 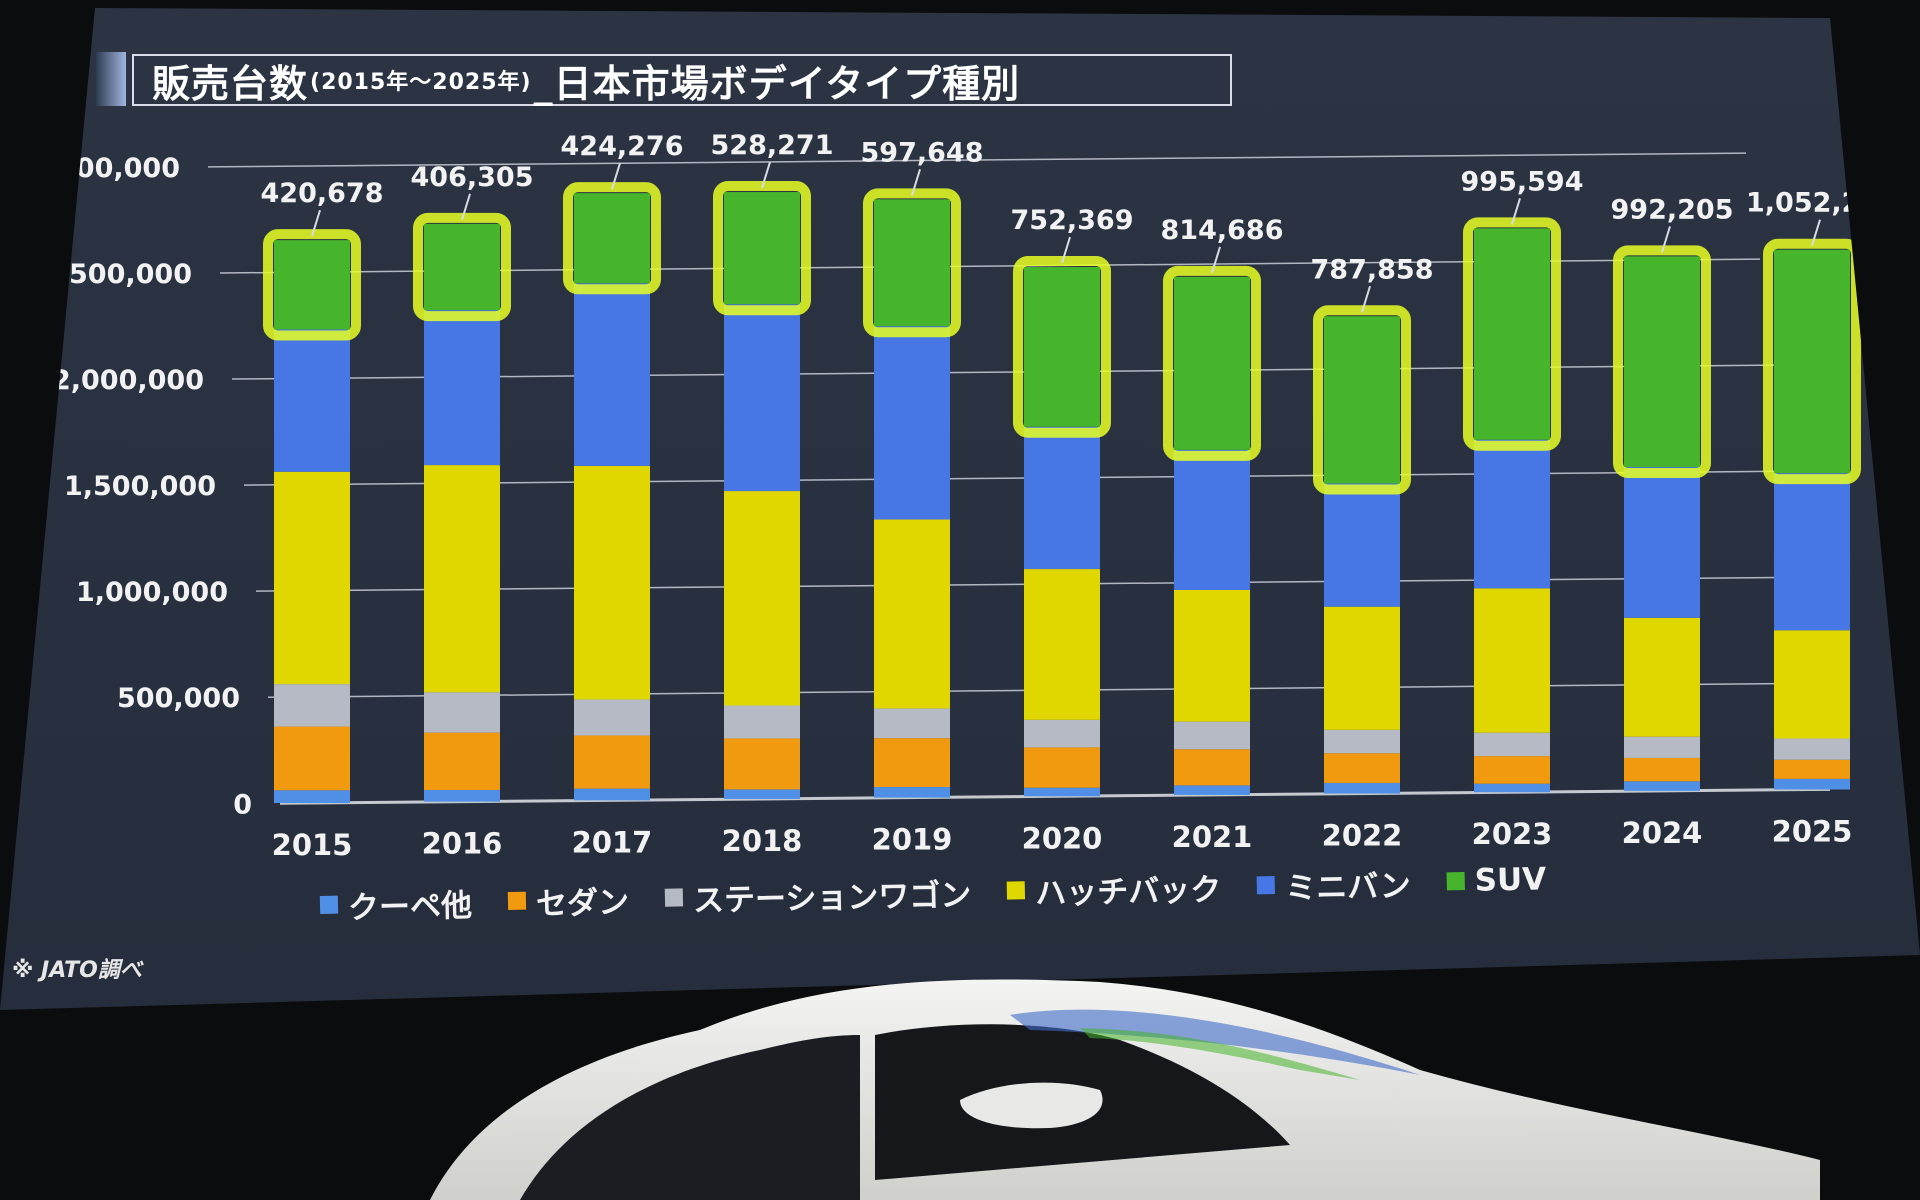 What do you see at coordinates (111, 79) in the screenshot?
I see `title-accent-bar` at bounding box center [111, 79].